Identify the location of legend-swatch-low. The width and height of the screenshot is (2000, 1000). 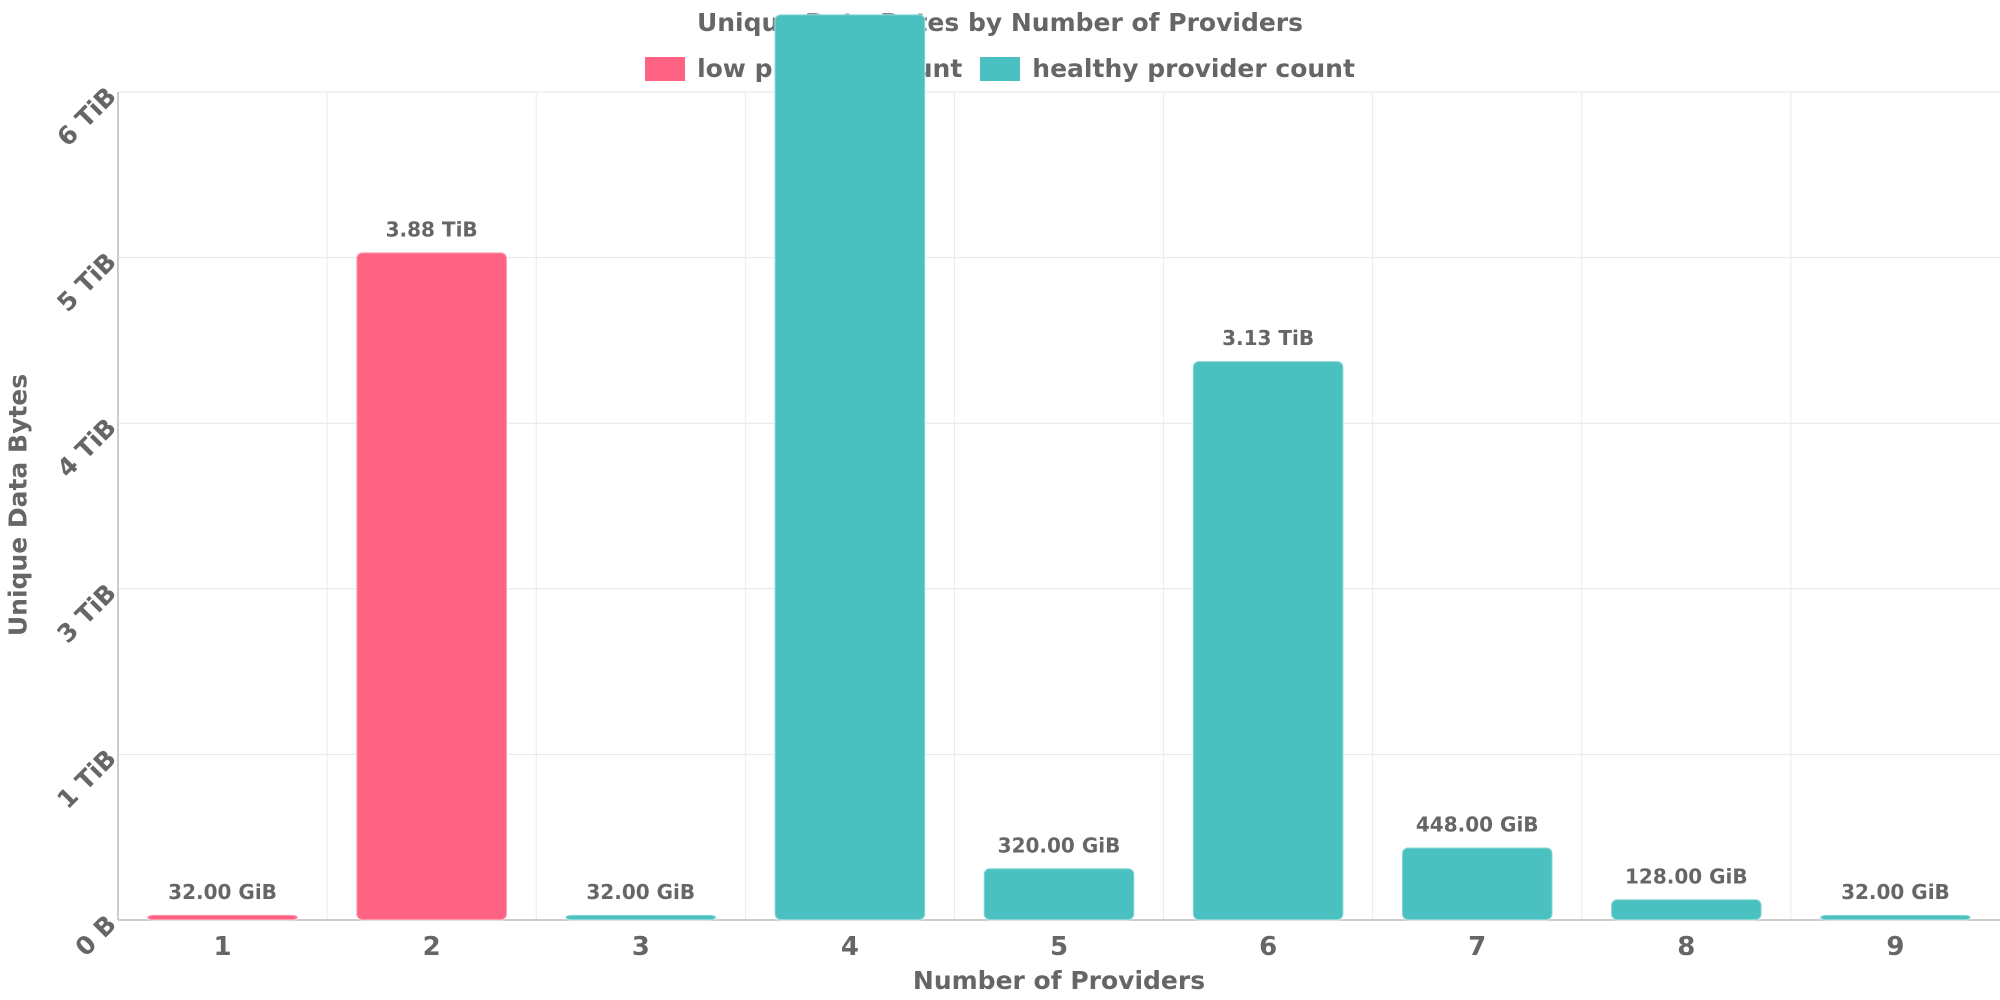
(665, 68).